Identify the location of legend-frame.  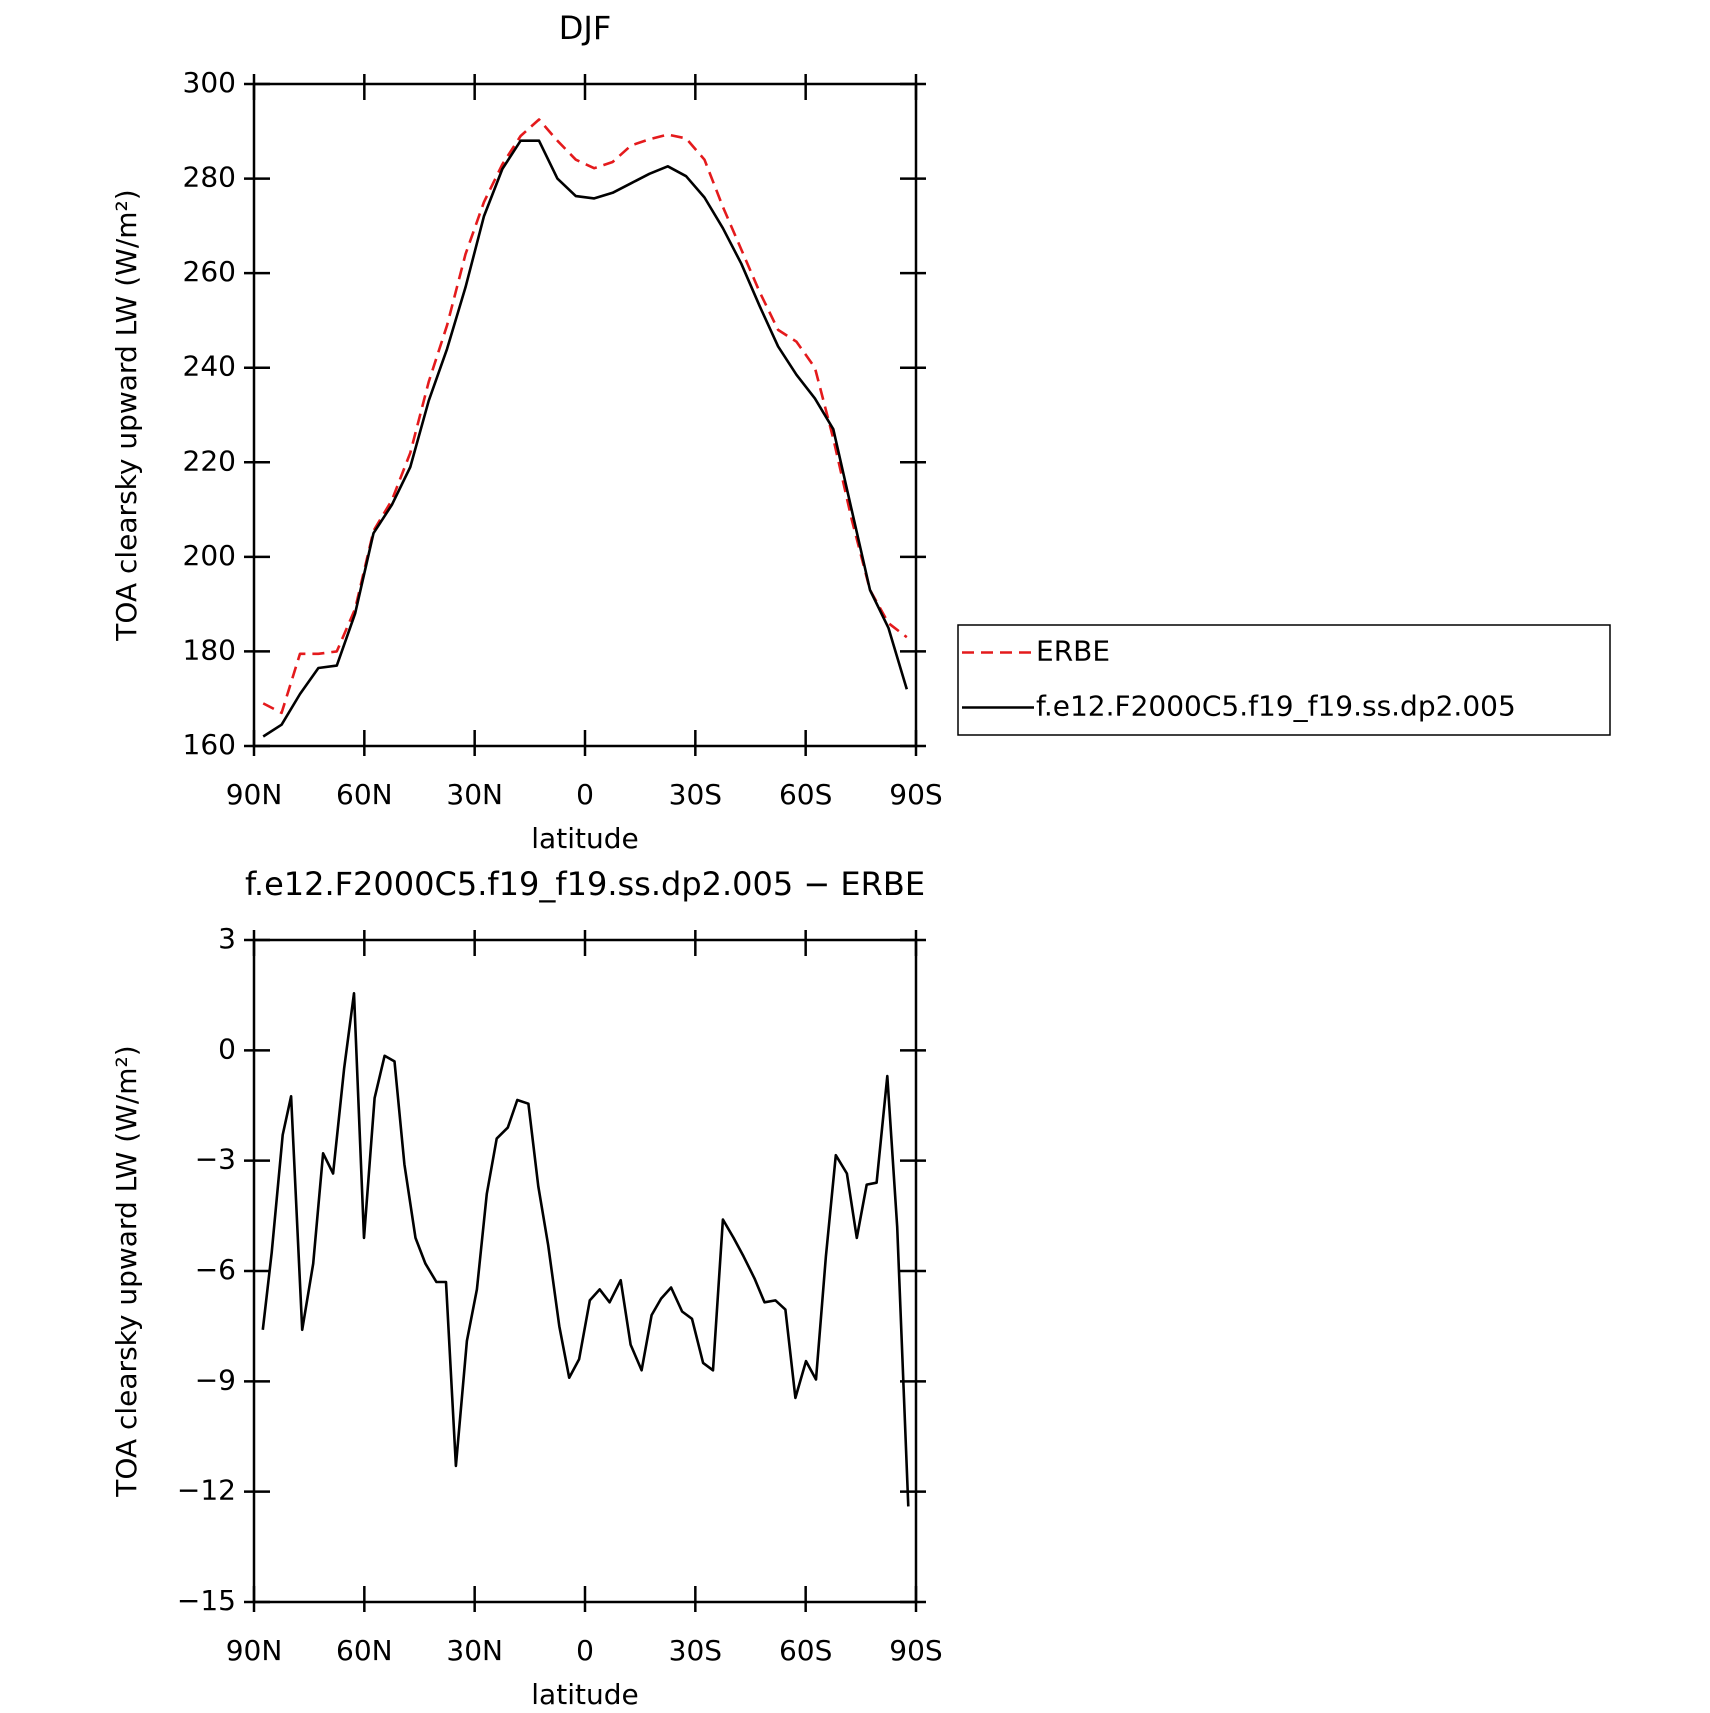
(1284, 680).